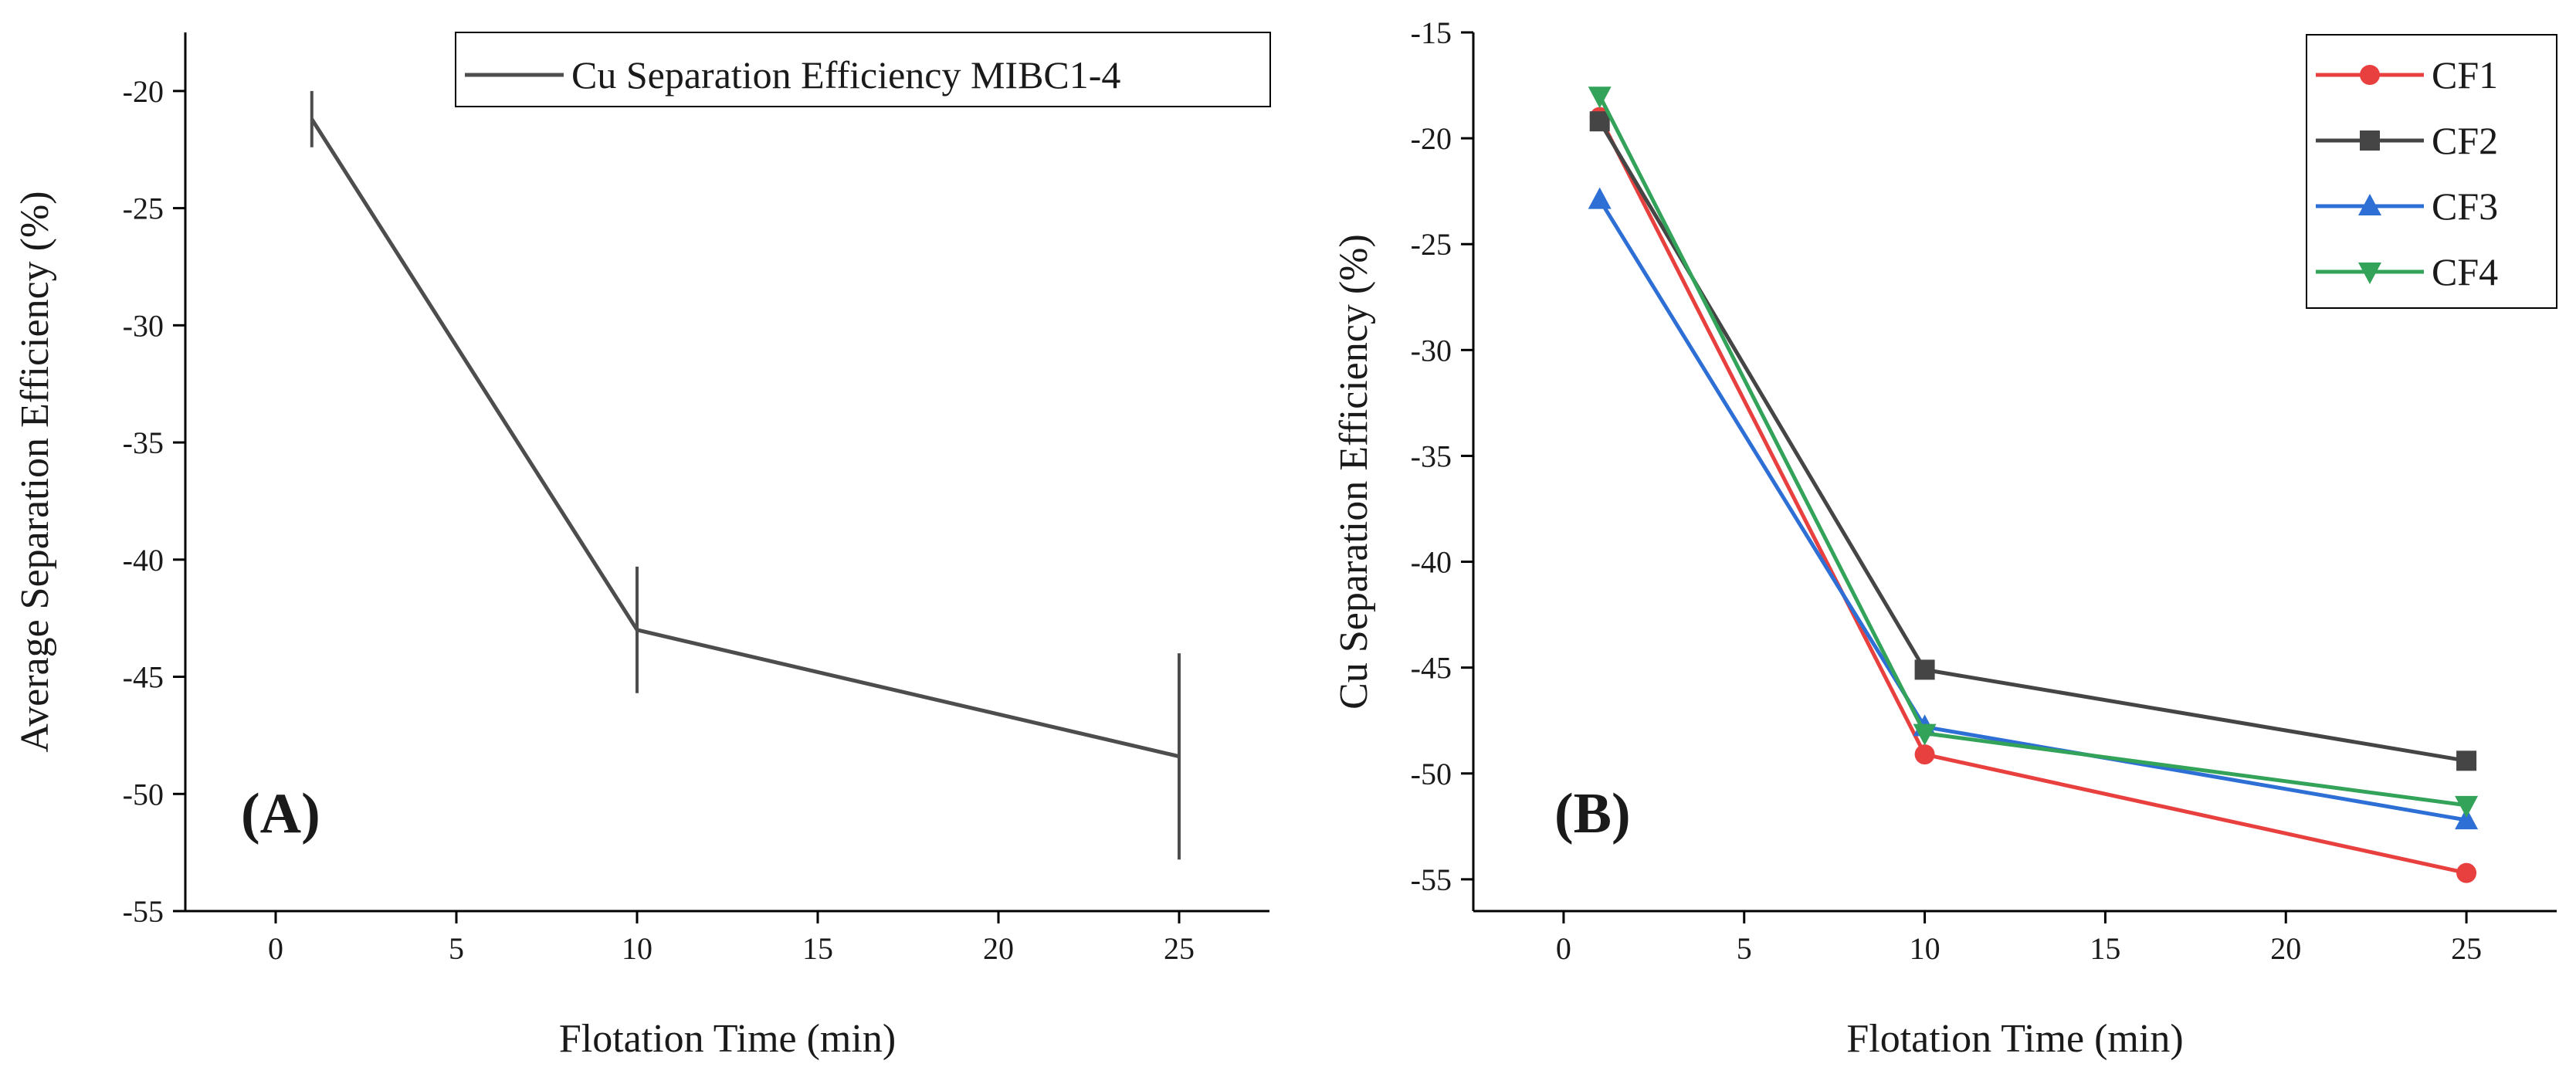  I want to click on legend-label: CF3, so click(2465, 206).